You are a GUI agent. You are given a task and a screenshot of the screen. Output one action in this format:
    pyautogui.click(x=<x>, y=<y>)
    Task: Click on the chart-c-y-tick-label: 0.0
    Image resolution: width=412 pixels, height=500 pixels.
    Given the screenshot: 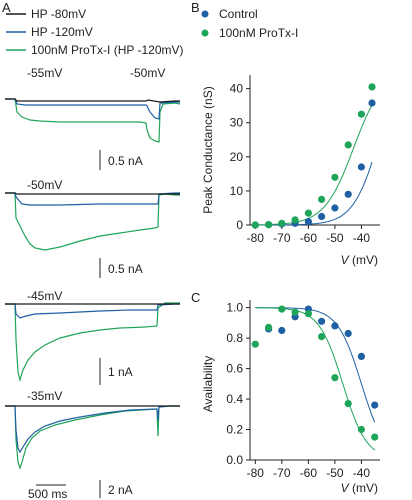 What is the action you would take?
    pyautogui.click(x=234, y=460)
    